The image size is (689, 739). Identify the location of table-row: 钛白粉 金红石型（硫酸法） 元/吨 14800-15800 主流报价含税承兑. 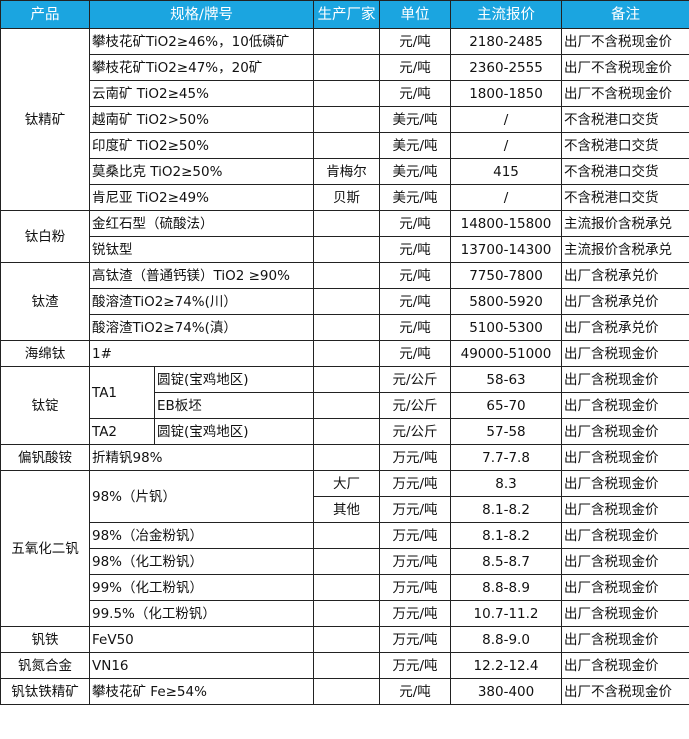
(344, 236).